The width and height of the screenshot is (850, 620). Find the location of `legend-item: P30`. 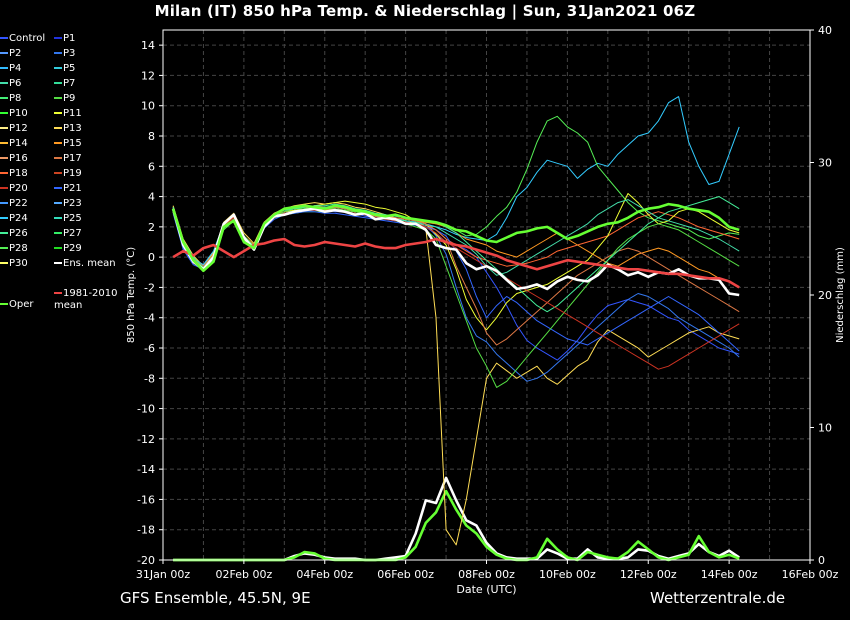

legend-item: P30 is located at coordinates (14, 264).